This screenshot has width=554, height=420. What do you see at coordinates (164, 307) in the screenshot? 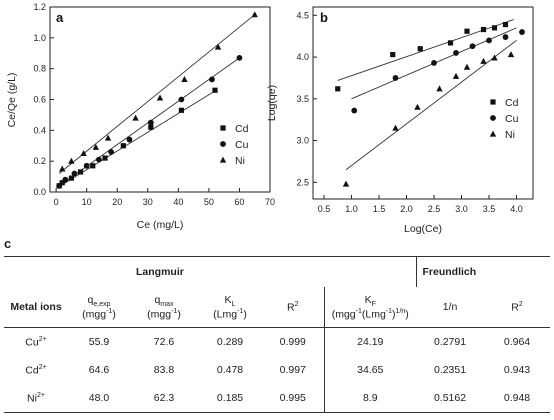
I see `header-qmax: qmax (mgg-1)` at bounding box center [164, 307].